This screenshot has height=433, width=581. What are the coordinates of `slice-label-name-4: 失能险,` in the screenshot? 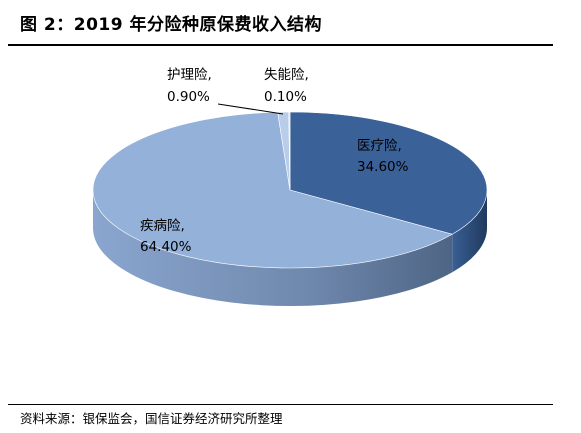 It's located at (286, 75).